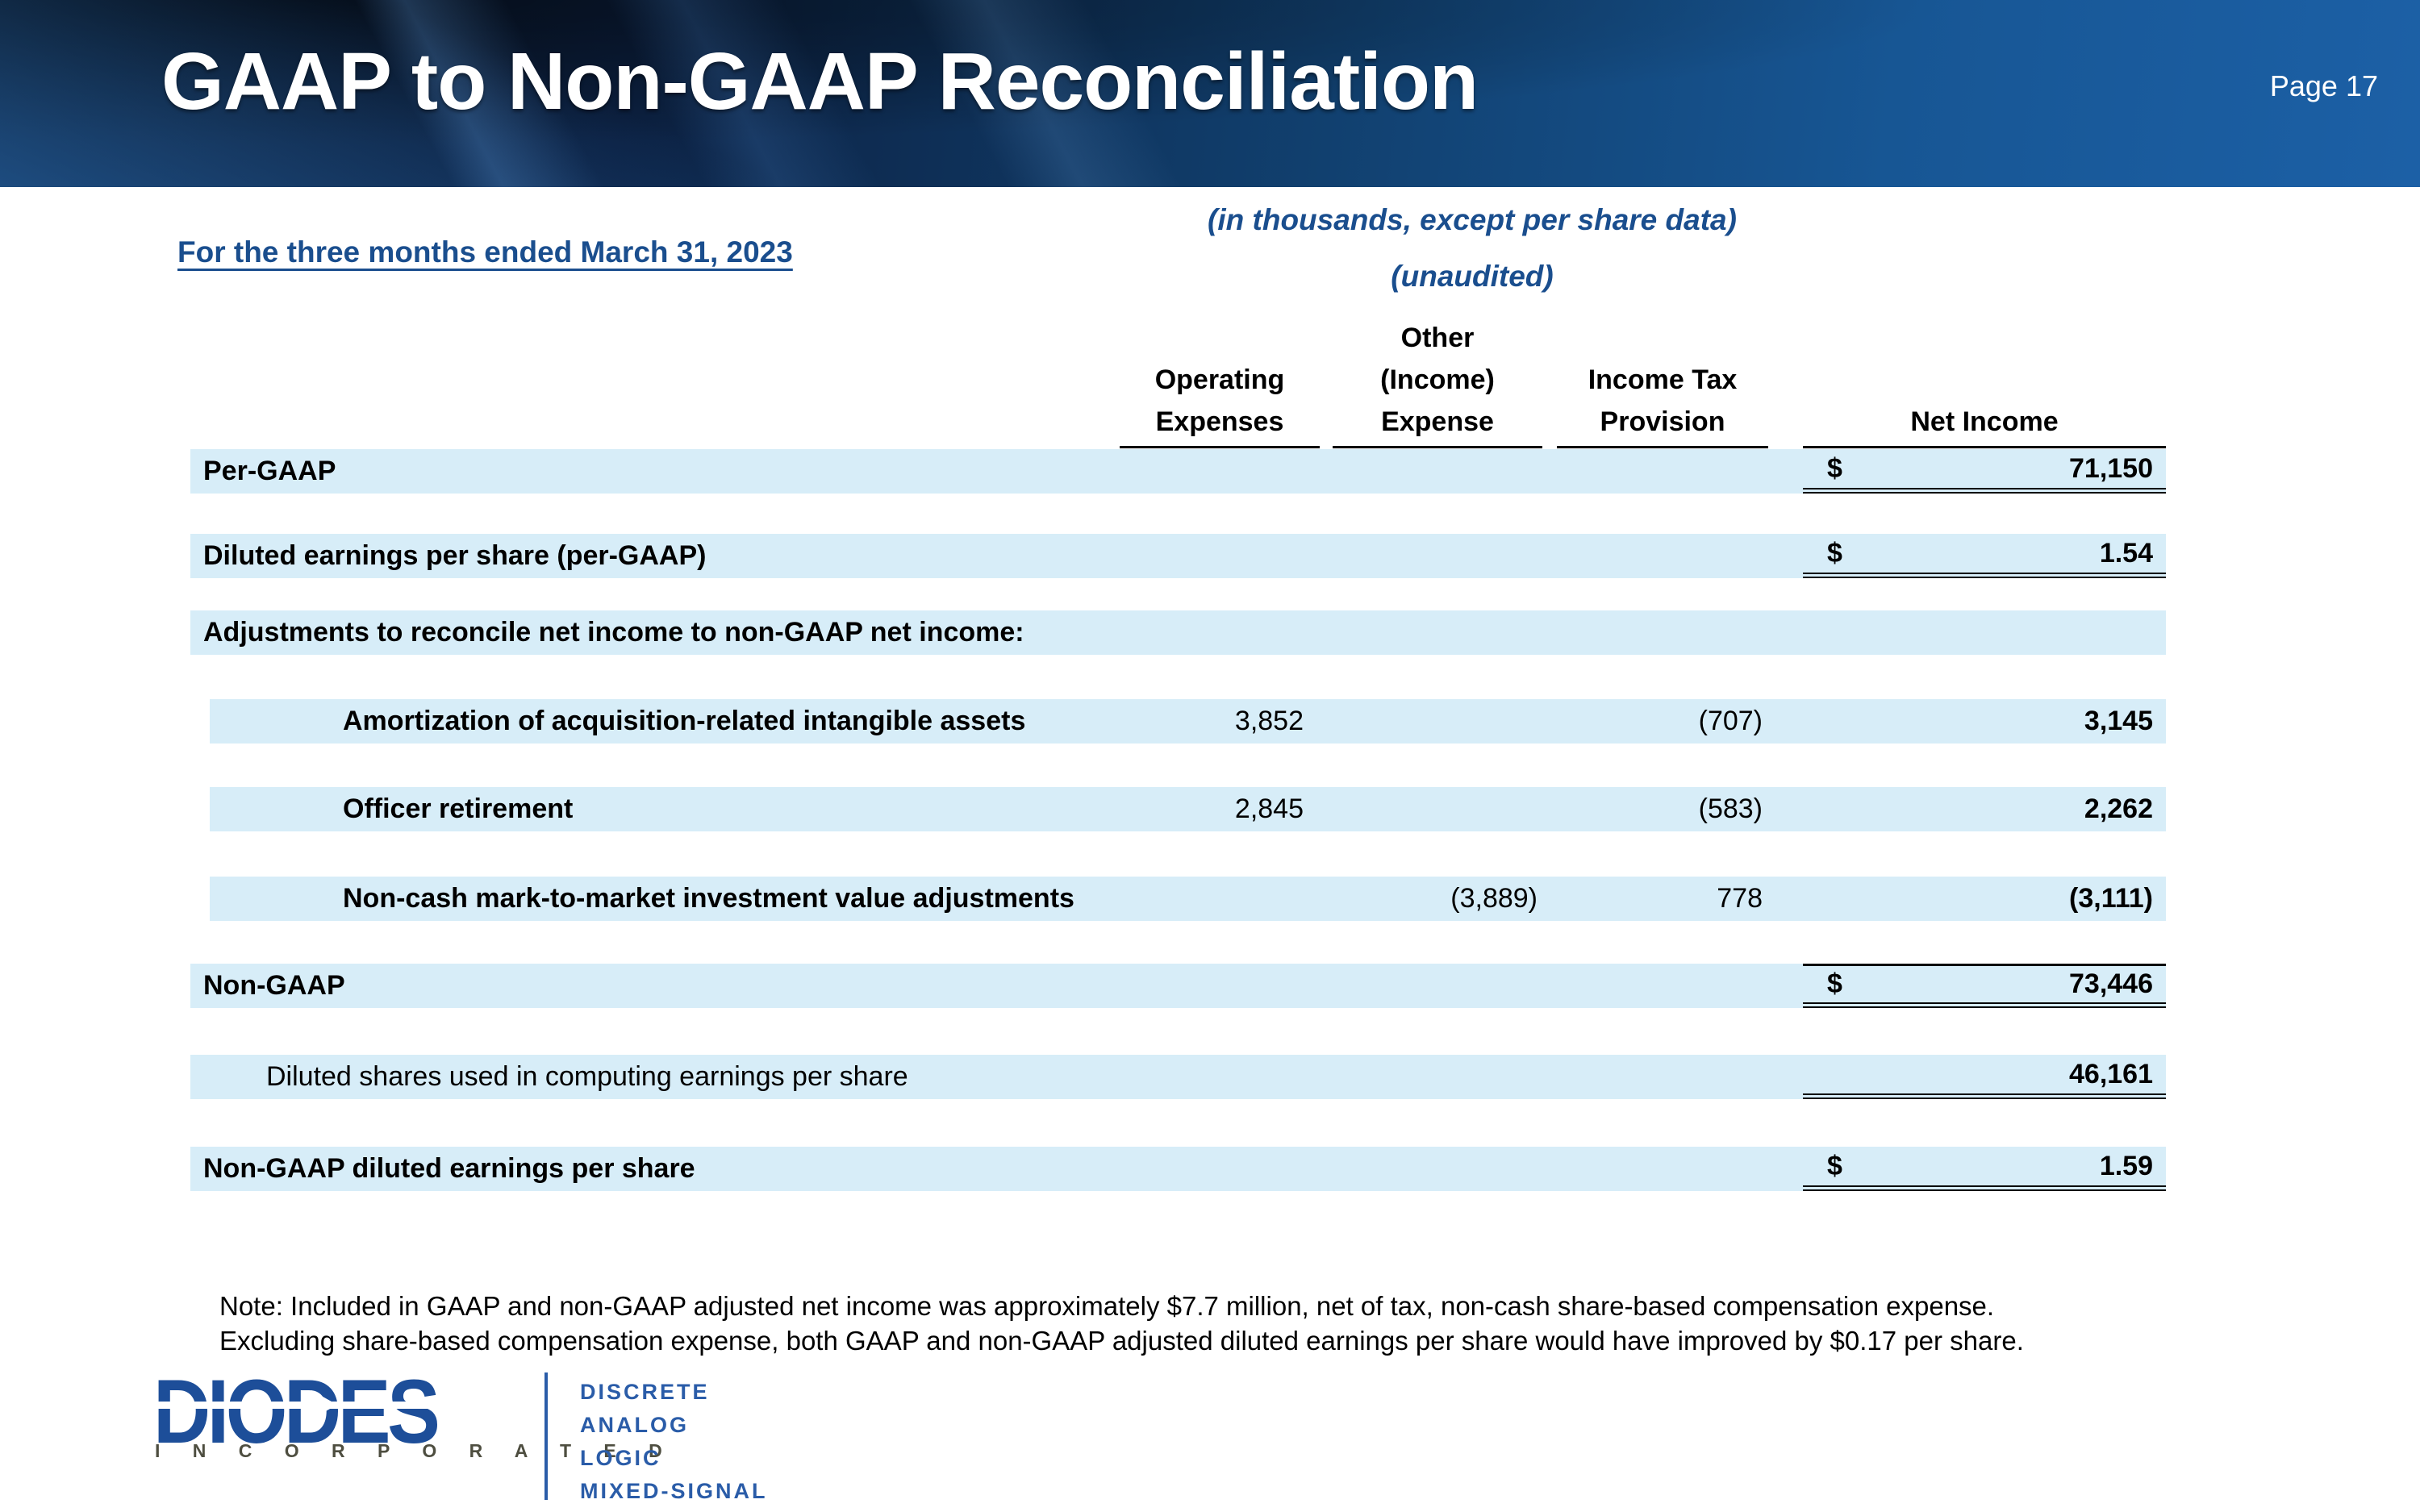  I want to click on incorporated-label: I N C O R P O R A T E D, so click(415, 1450).